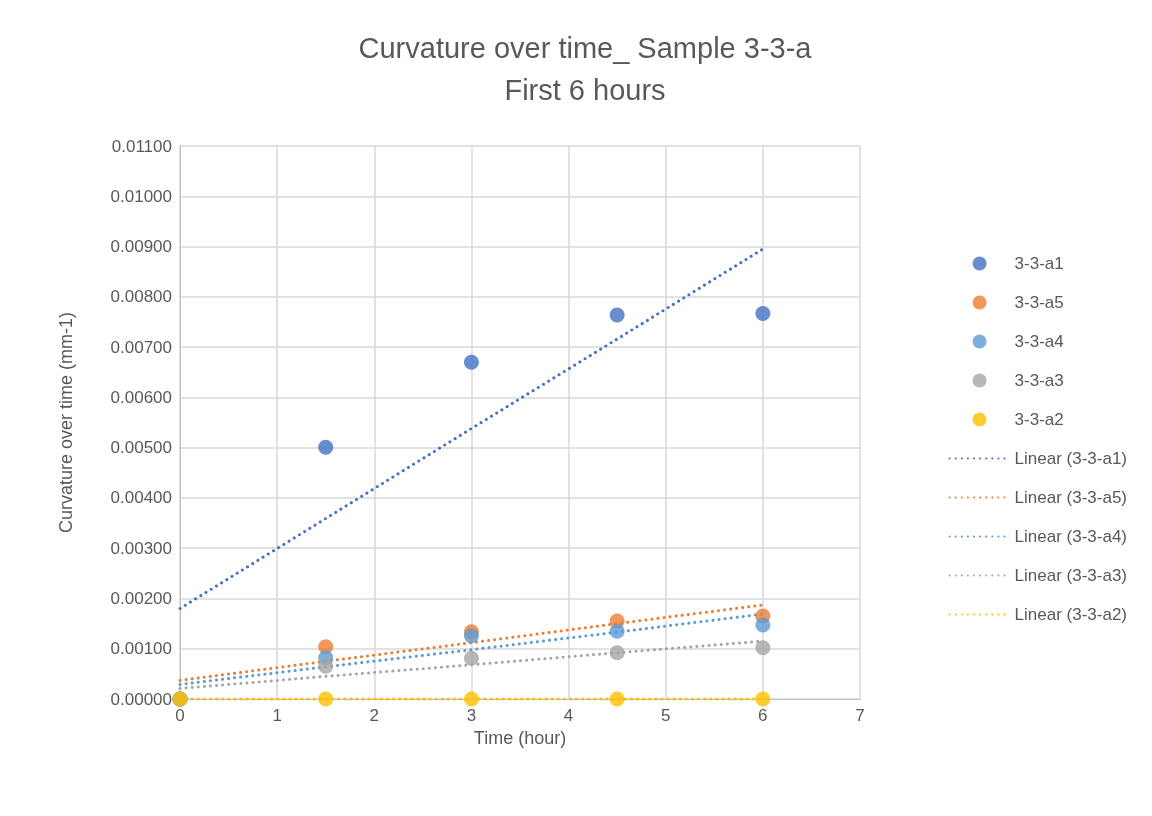  Describe the element at coordinates (141, 498) in the screenshot. I see `y-tick-label: 0.00400` at that location.